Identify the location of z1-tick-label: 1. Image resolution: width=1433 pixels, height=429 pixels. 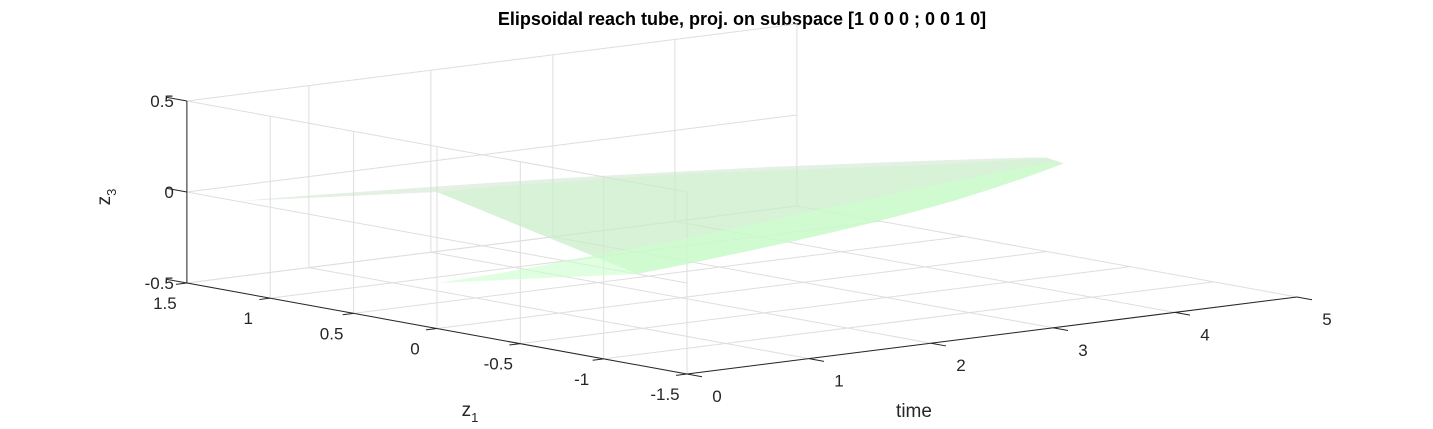
(248, 318).